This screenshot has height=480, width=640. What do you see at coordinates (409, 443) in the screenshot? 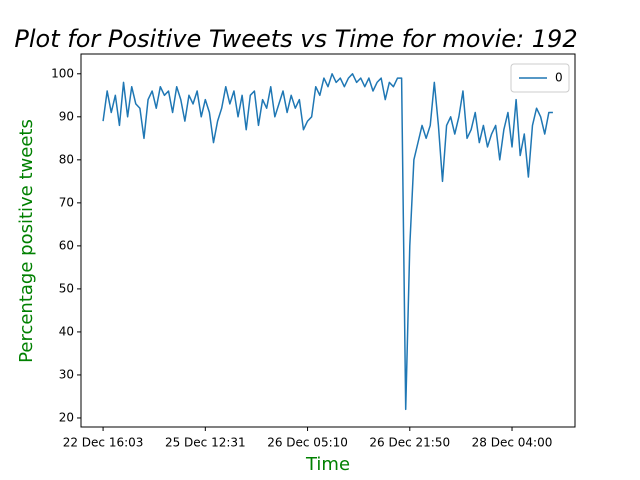
I see `x-tick-label: 26 Dec 21:50` at bounding box center [409, 443].